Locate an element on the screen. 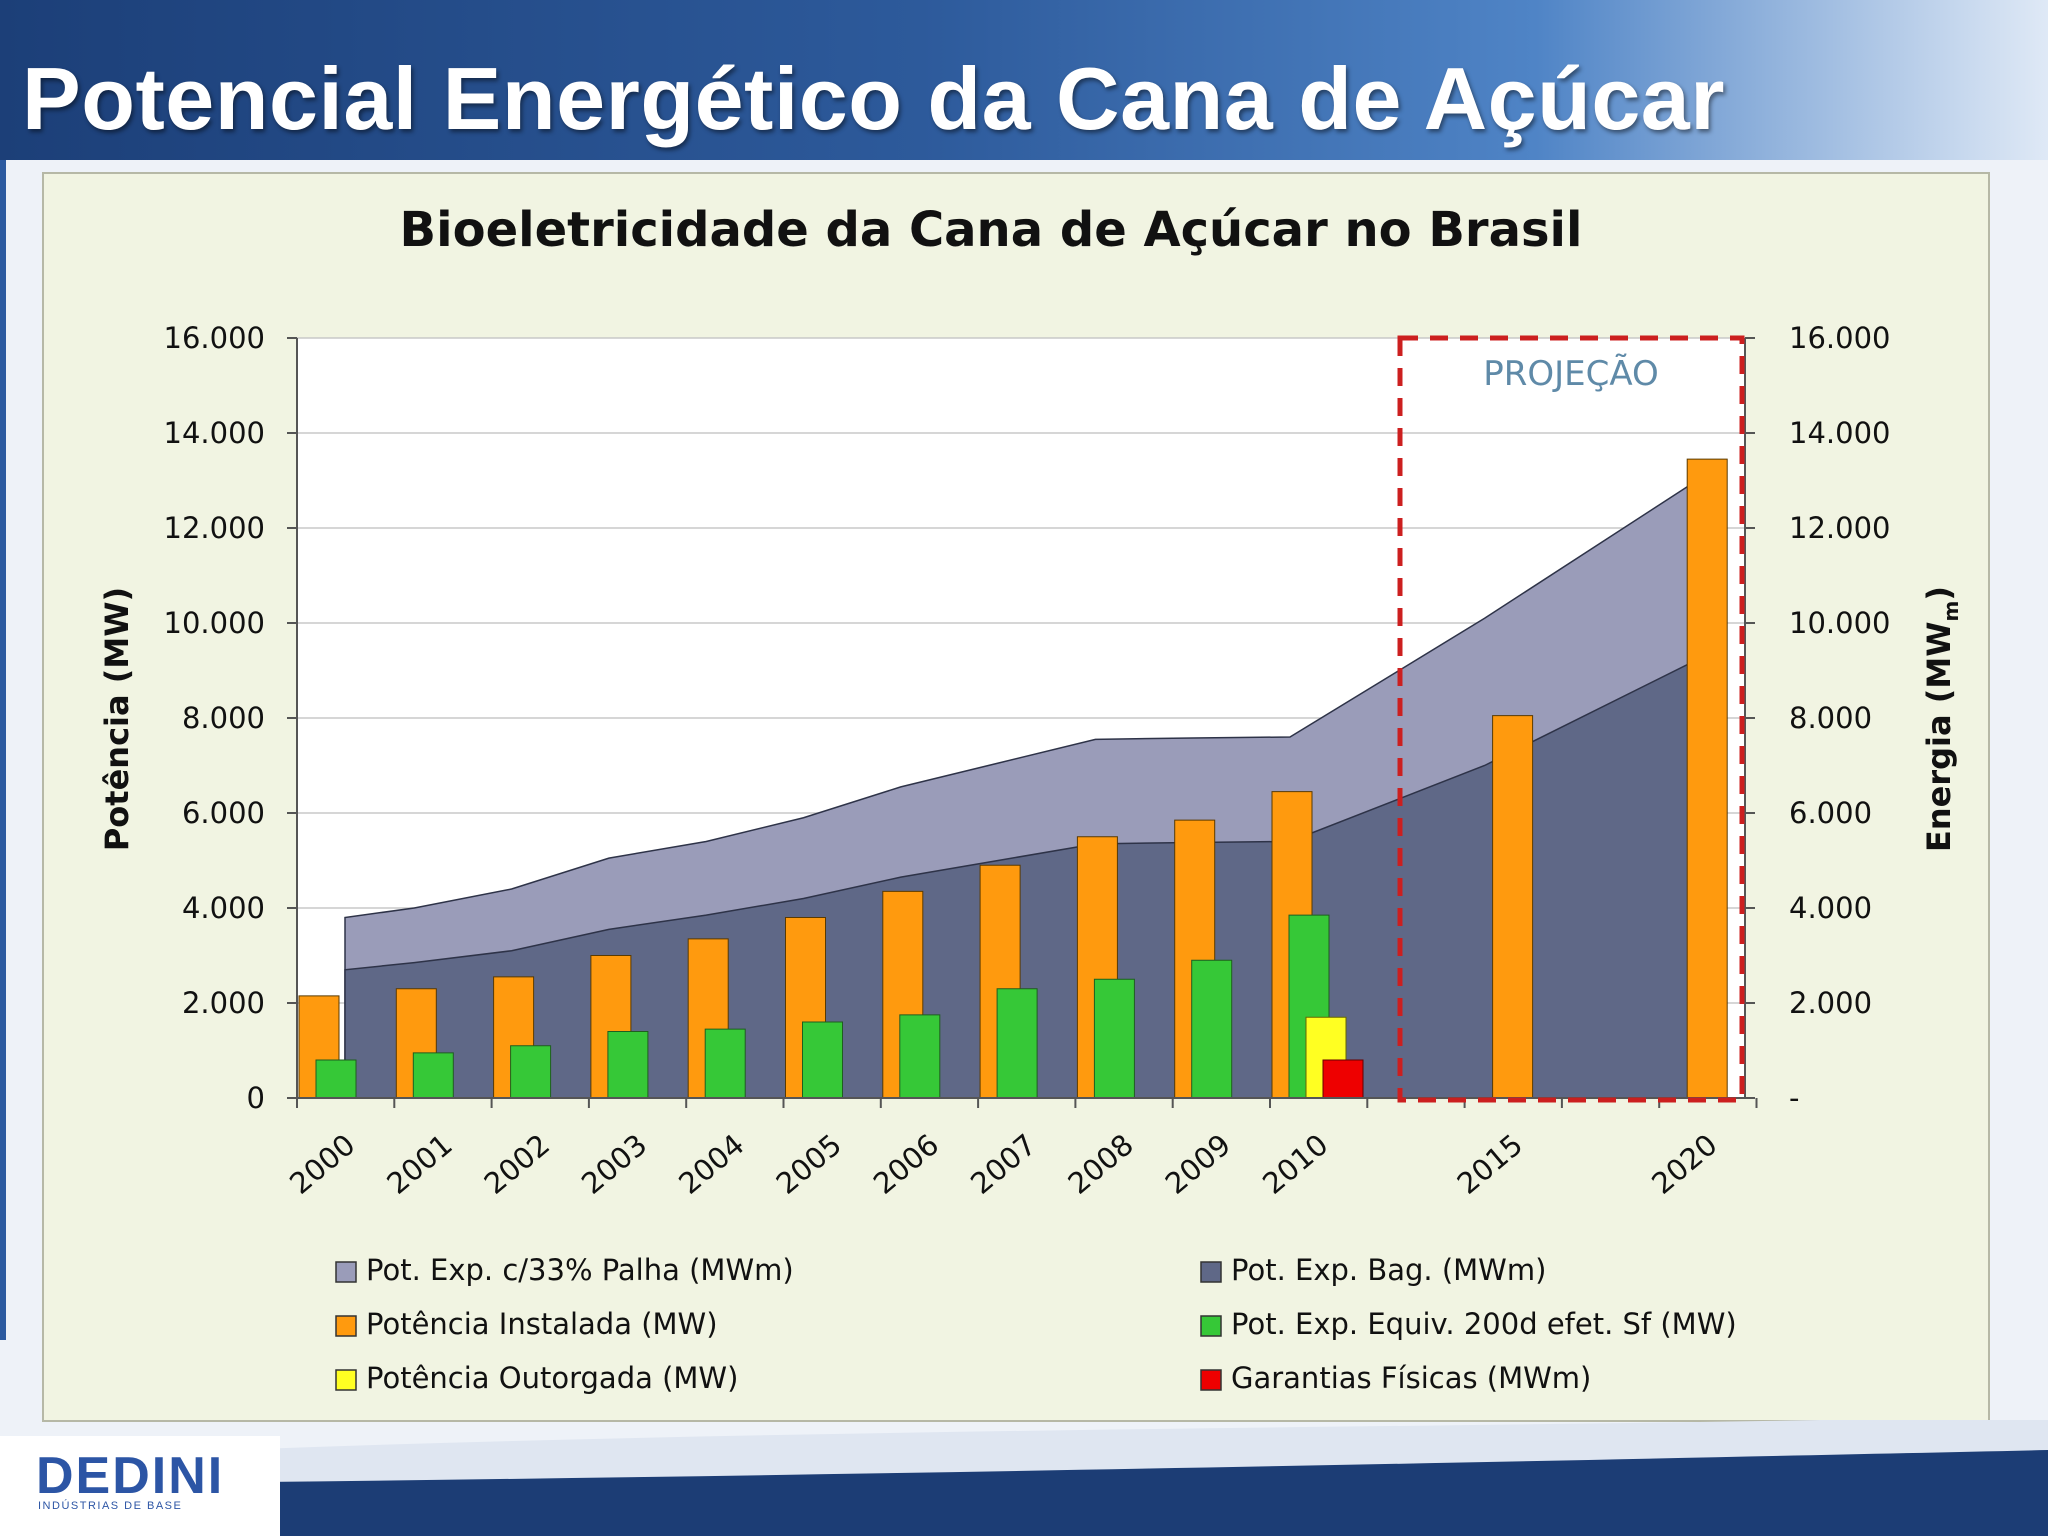 The width and height of the screenshot is (2048, 1536). x-tick-label: 2020 is located at coordinates (1684, 1163).